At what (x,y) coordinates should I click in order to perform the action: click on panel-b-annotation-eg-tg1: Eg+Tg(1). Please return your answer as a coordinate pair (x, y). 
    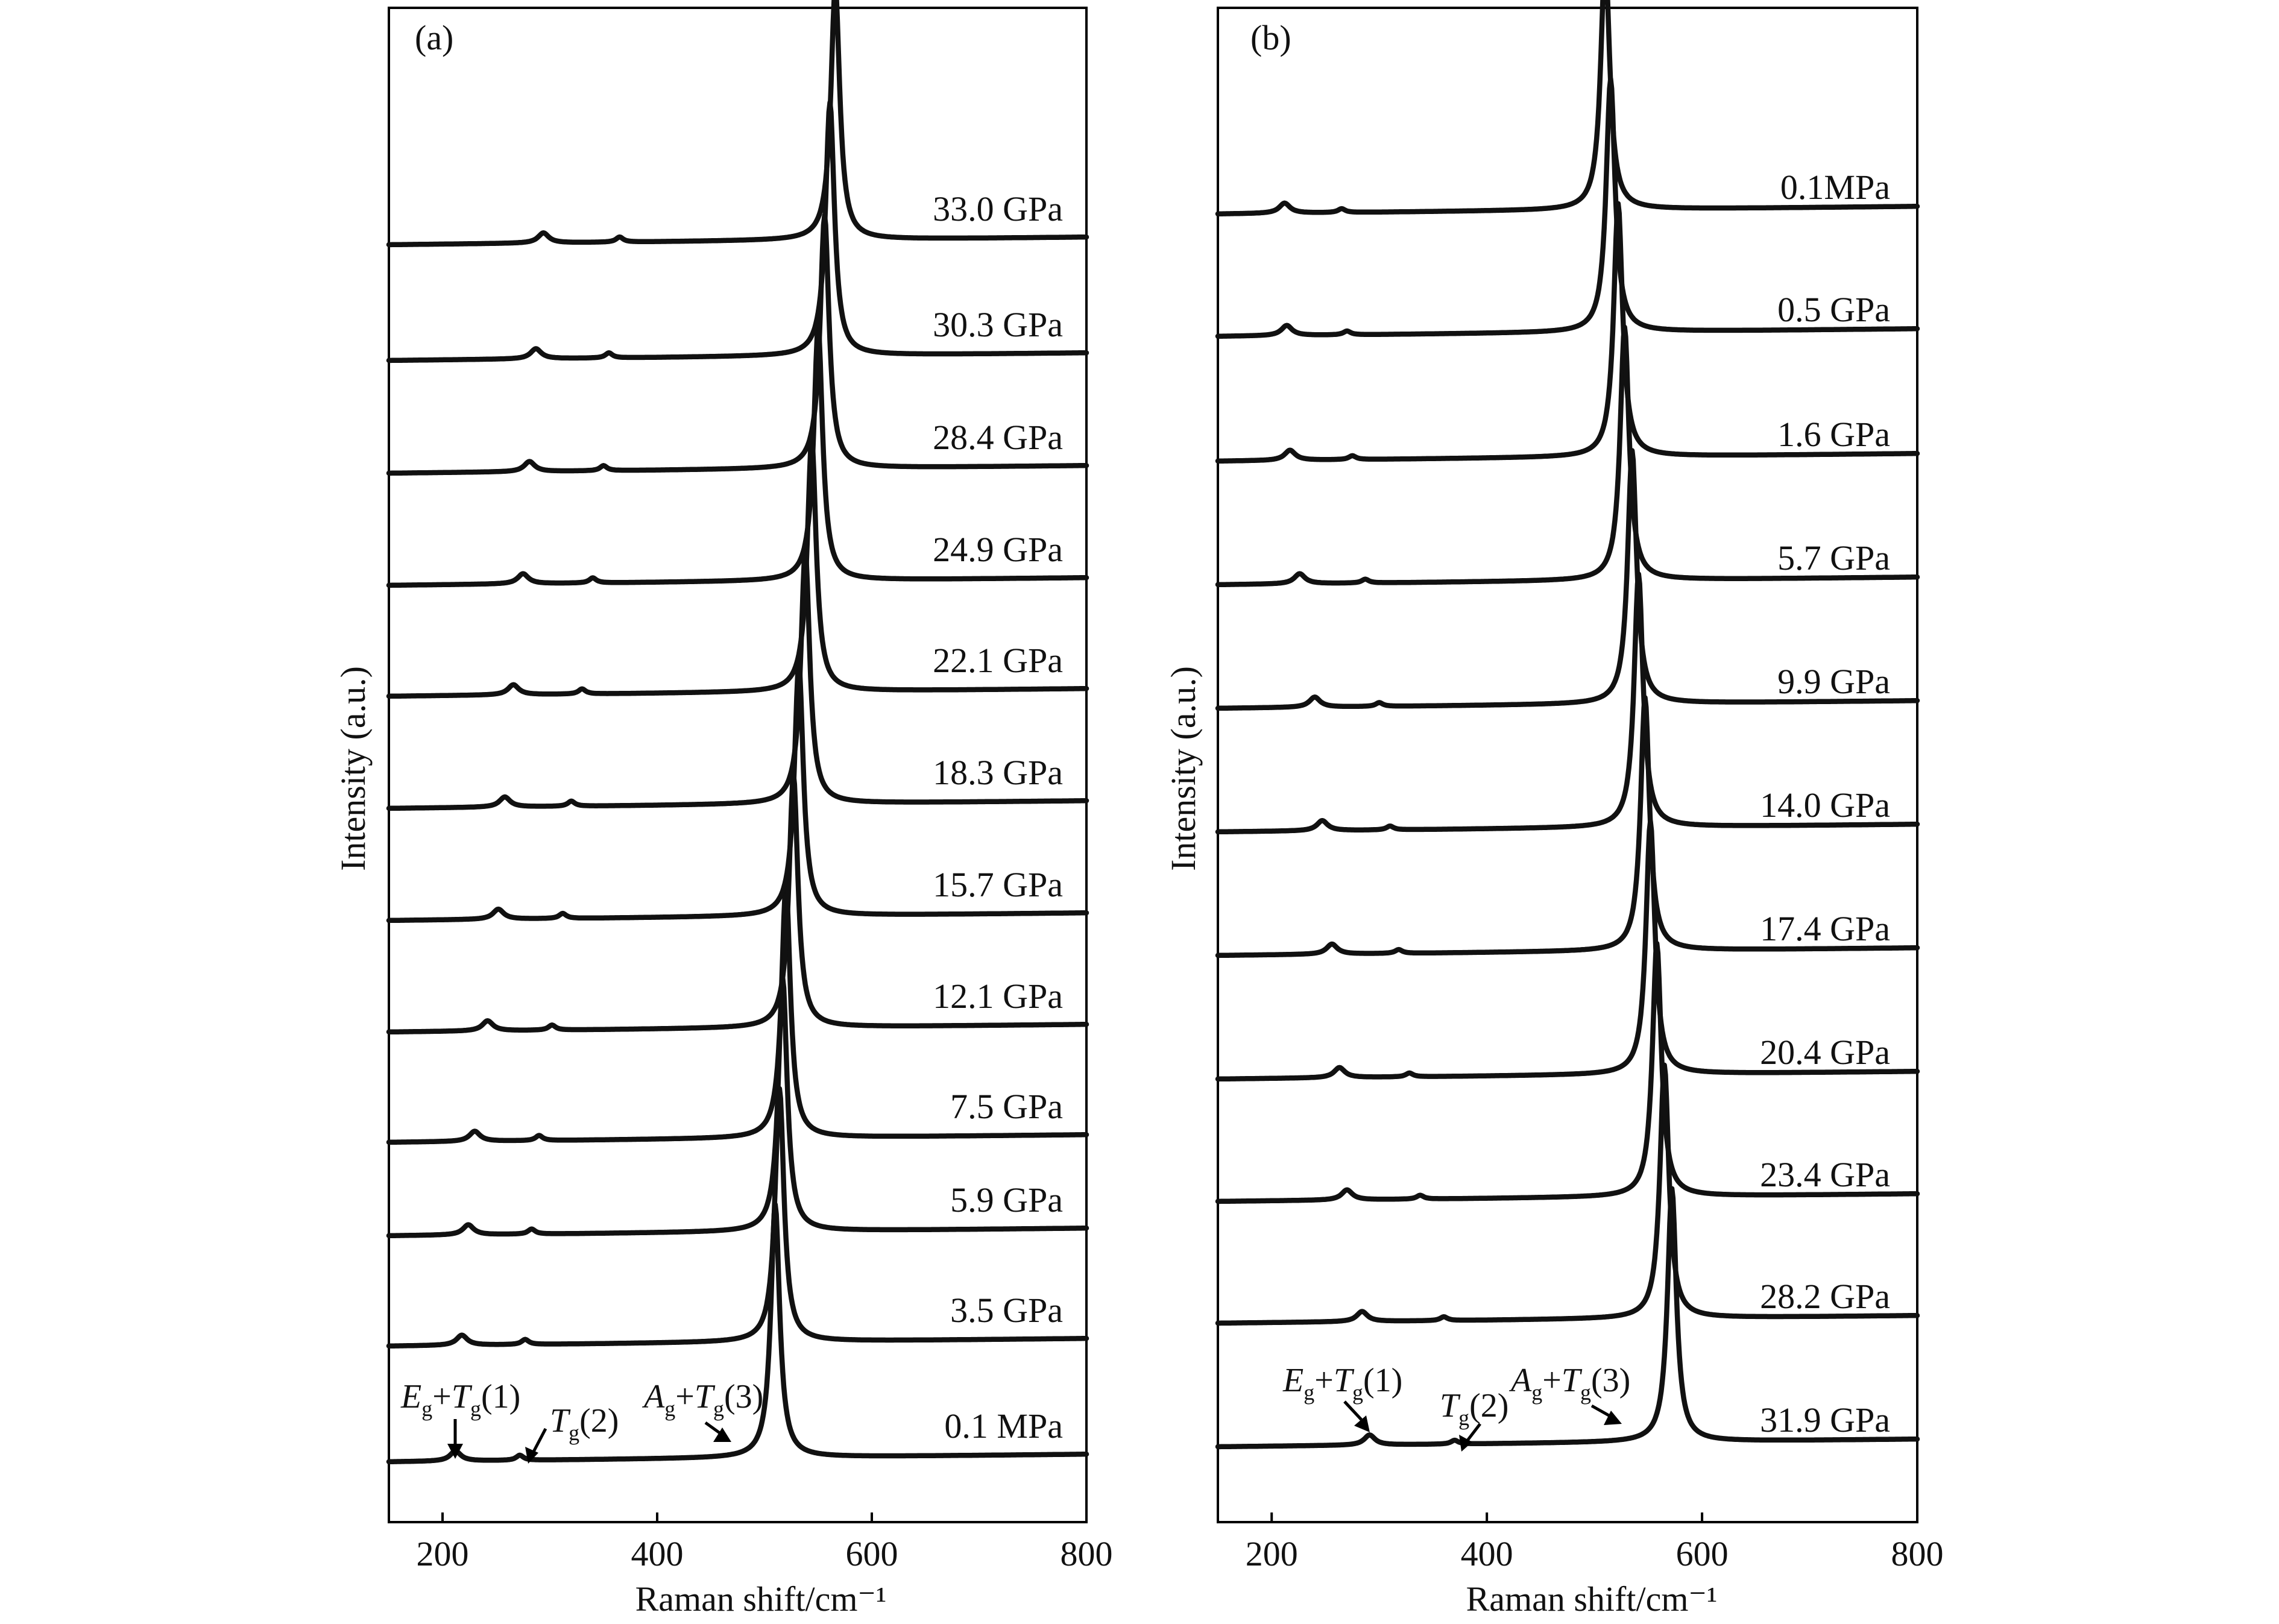
    Looking at the image, I should click on (1342, 1397).